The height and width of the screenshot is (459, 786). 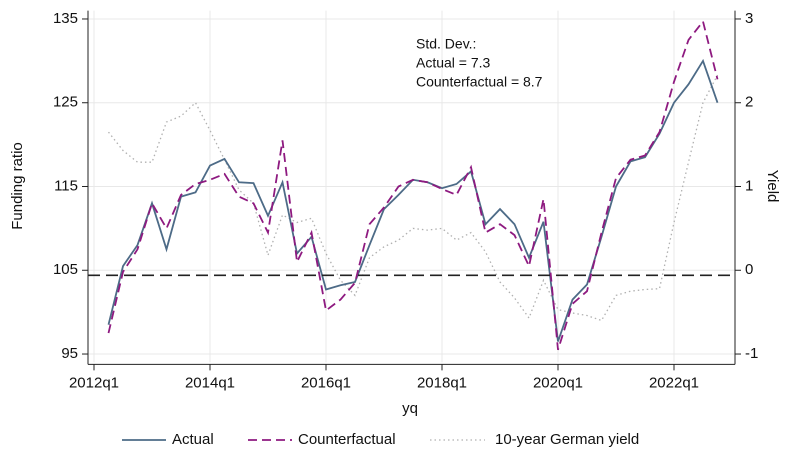 I want to click on x-tick-label: 2022q1, so click(x=674, y=382).